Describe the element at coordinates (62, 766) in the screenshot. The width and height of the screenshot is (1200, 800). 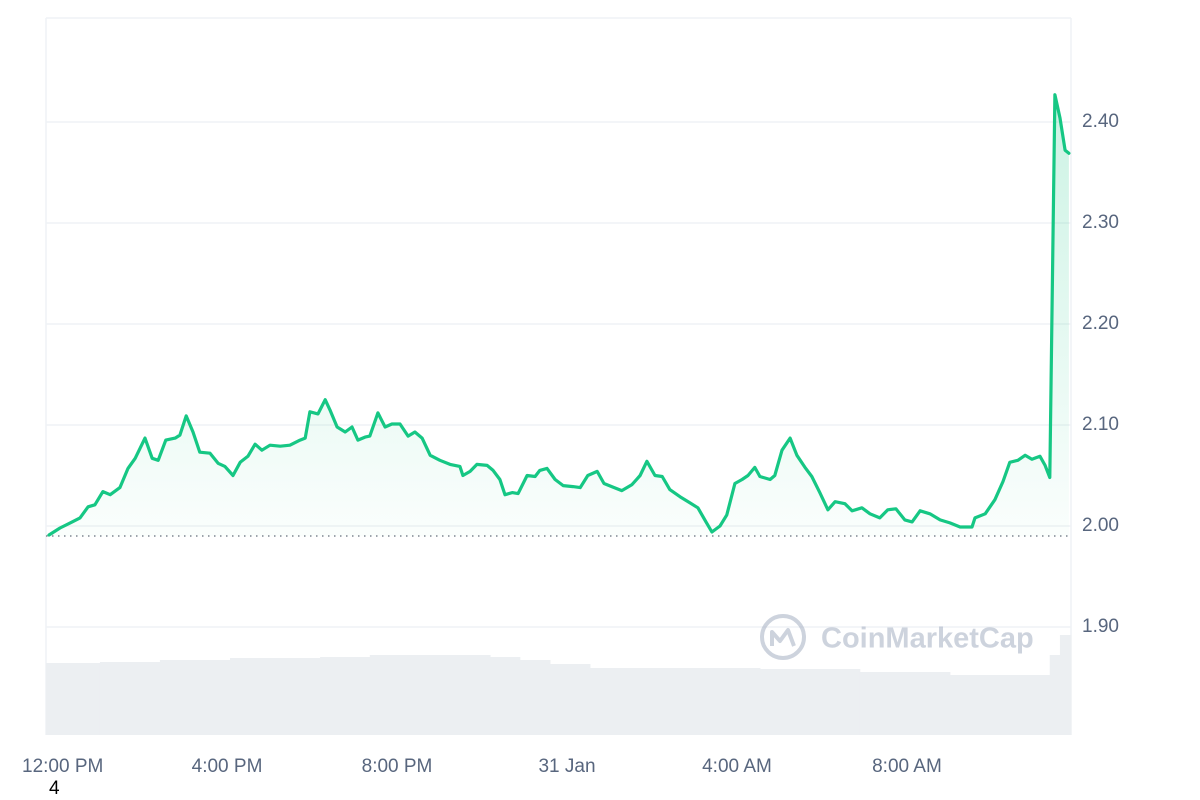
I see `x-tick-label: 12:00 PM` at that location.